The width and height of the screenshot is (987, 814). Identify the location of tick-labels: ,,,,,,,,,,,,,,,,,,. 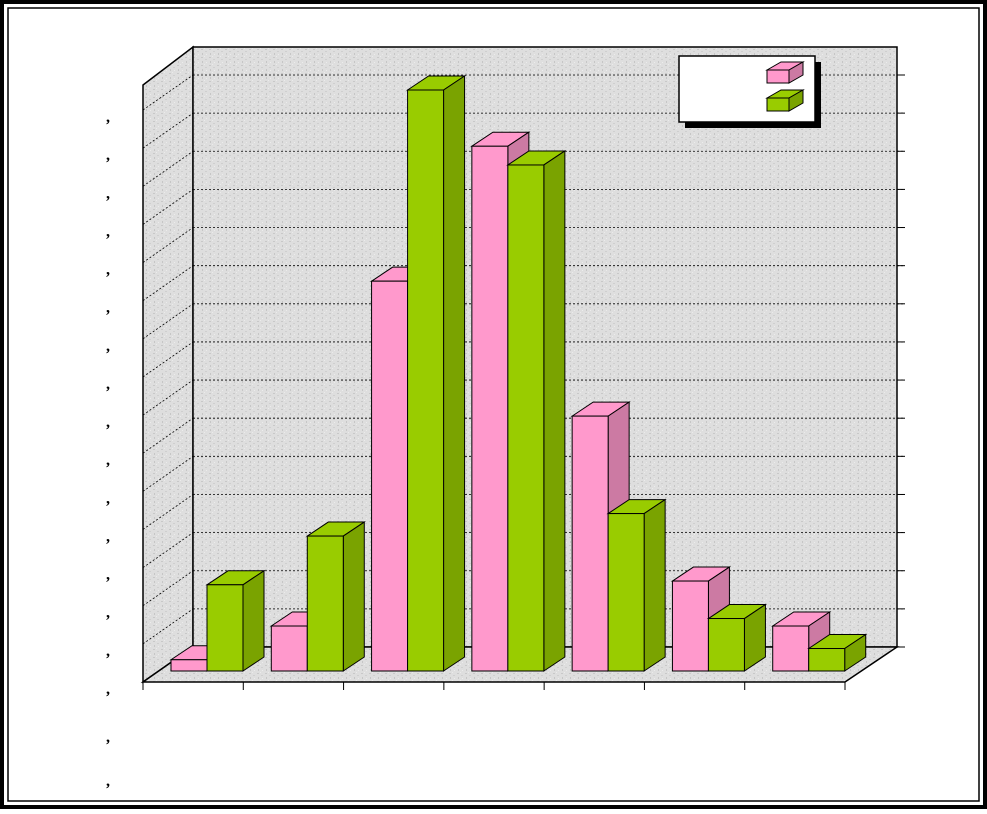
(108, 449).